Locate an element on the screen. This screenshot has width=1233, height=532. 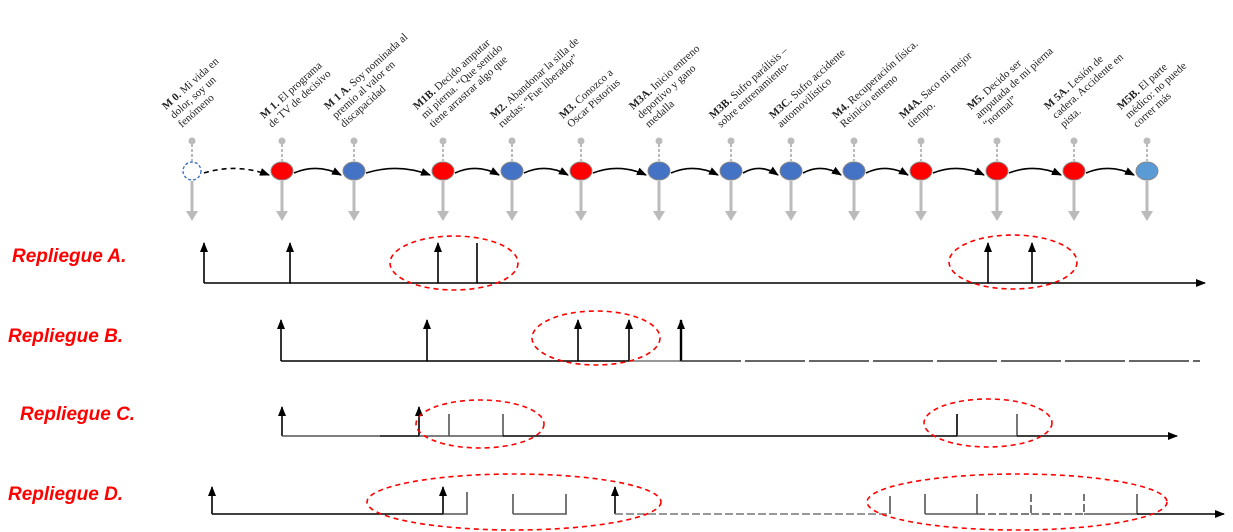
row-label-b: Repliegue B. is located at coordinates (65, 336).